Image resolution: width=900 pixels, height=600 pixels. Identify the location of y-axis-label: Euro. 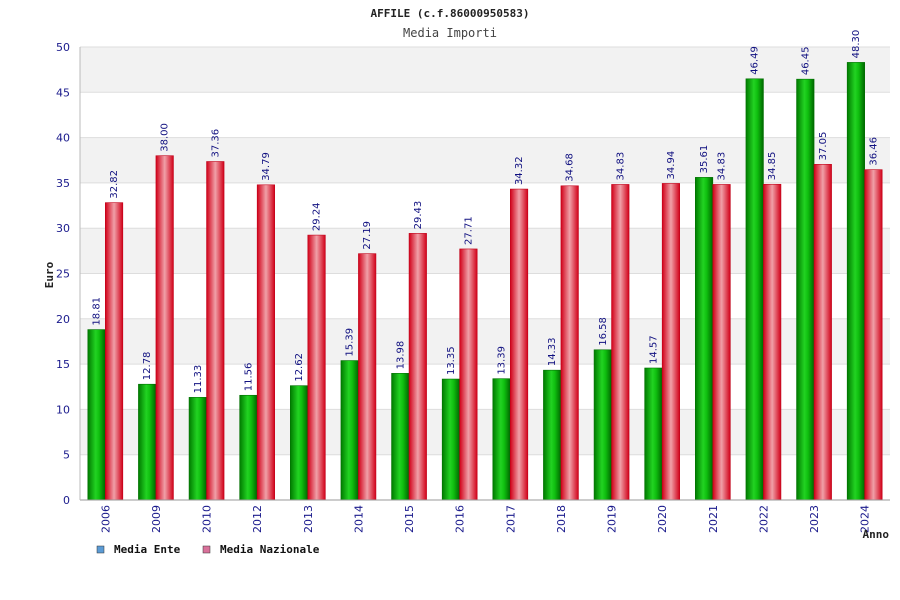
(49, 274).